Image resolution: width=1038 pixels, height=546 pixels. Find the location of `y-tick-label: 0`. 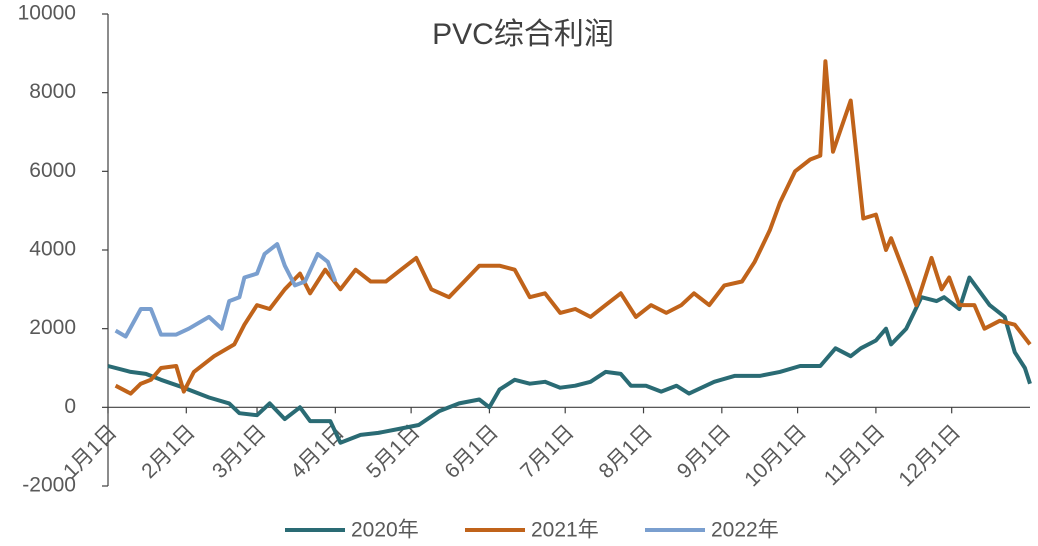

y-tick-label: 0 is located at coordinates (70, 406).